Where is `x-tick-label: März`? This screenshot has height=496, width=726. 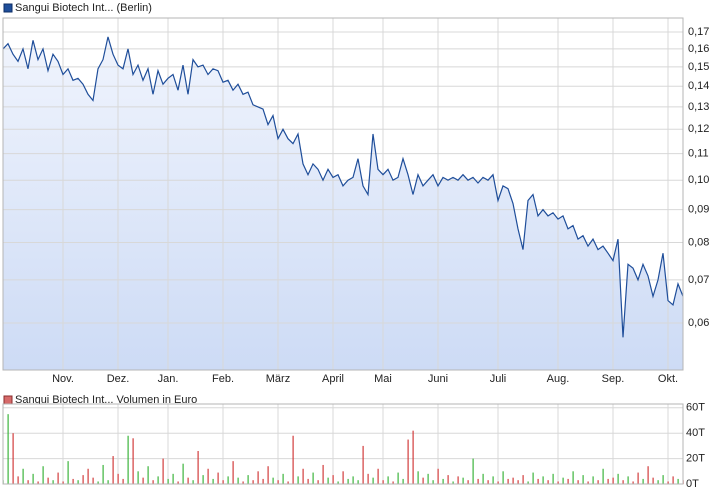 x-tick-label: März is located at coordinates (278, 379).